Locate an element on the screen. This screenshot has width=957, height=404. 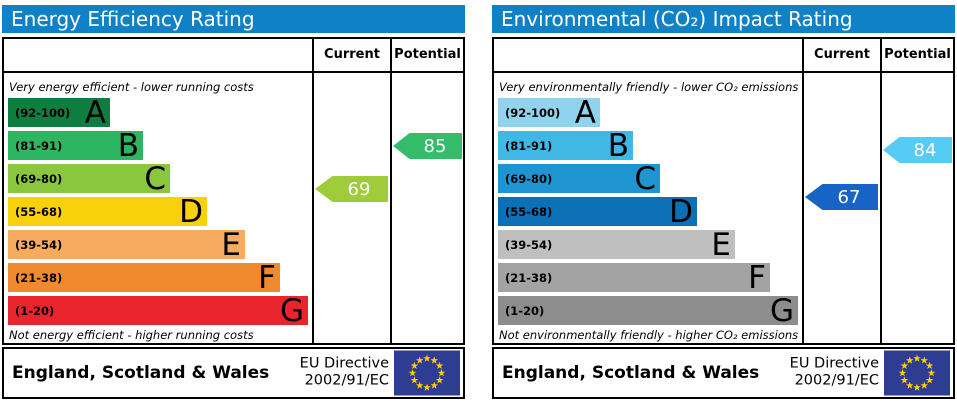
current-rating-value: 67 is located at coordinates (849, 197).